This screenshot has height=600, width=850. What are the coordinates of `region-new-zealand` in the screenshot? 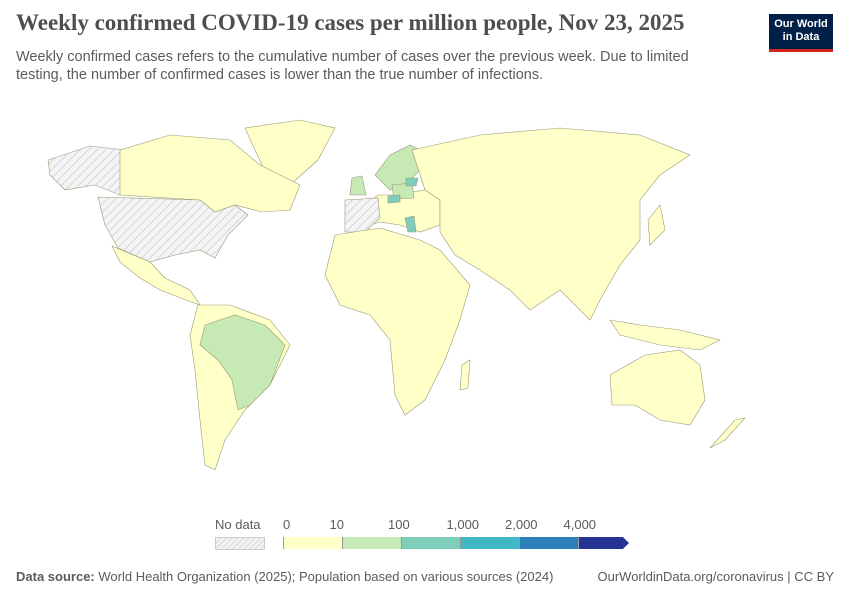 It's located at (727, 433).